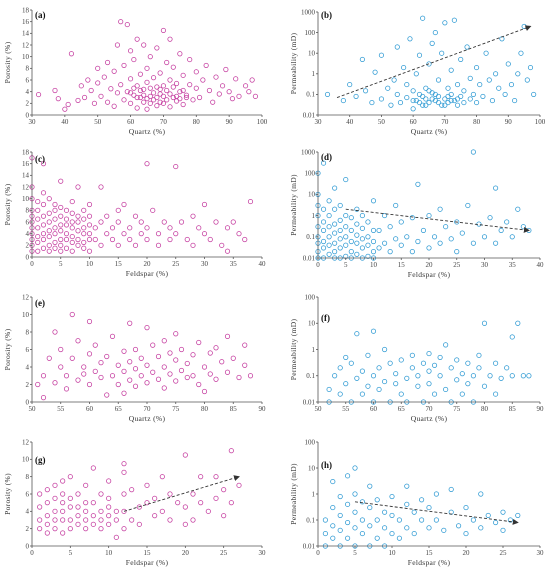  Describe the element at coordinates (314, 216) in the screenshot. I see `y-tick-label: 1` at that location.